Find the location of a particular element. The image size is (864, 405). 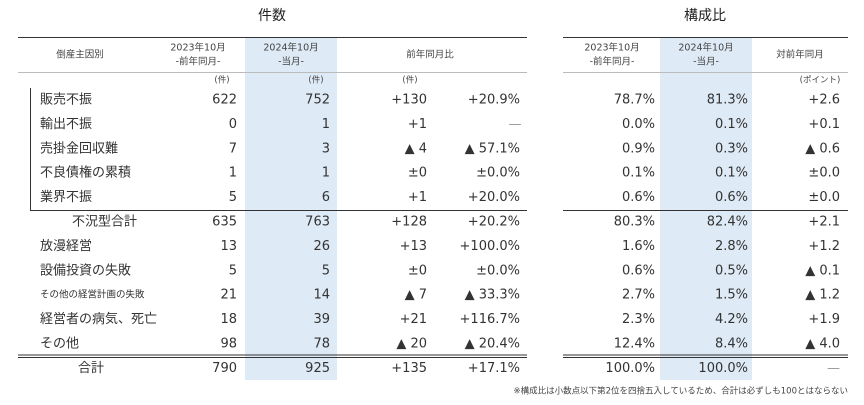

cell-value: +135 is located at coordinates (409, 368).